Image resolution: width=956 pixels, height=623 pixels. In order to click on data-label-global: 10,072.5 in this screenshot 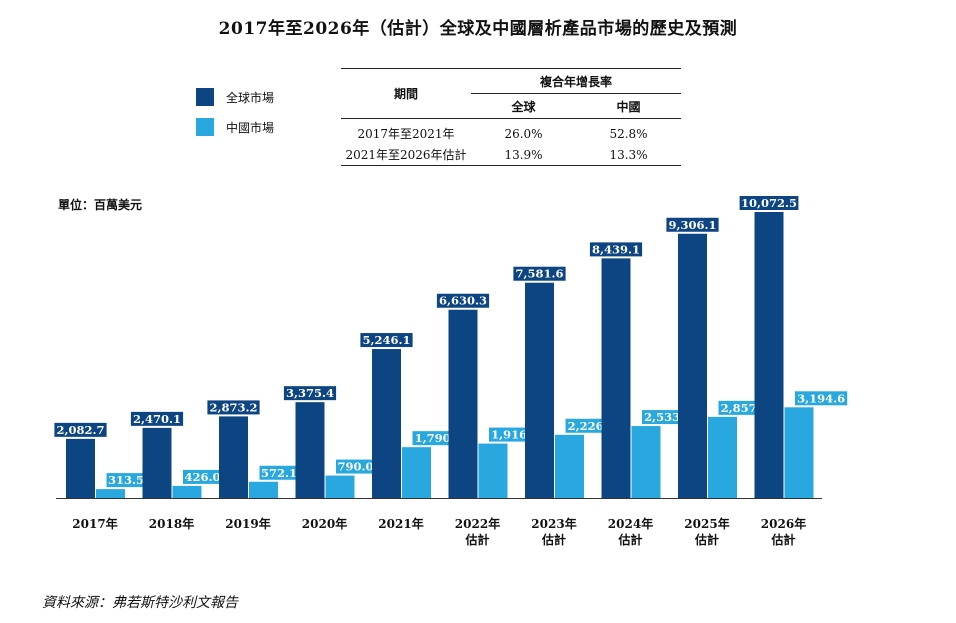, I will do `click(769, 203)`.